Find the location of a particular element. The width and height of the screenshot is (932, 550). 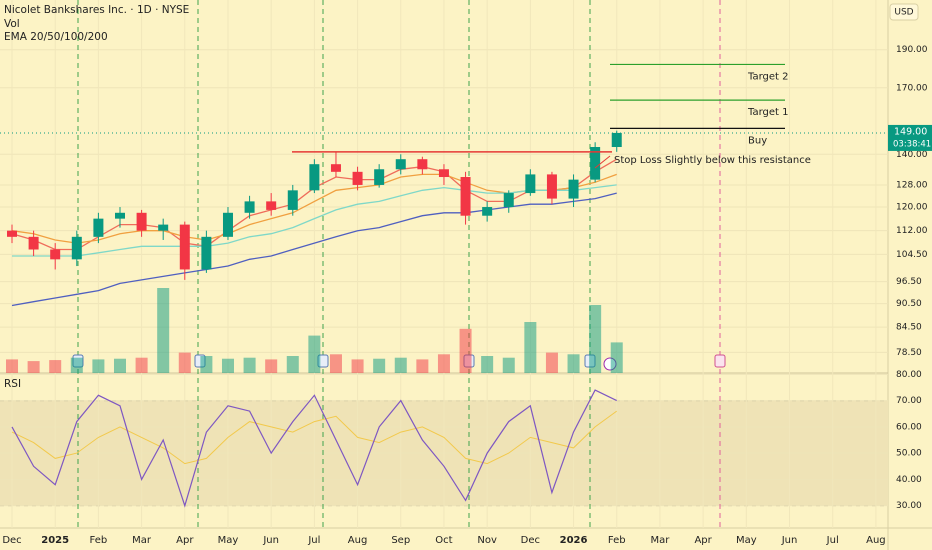

y-tick-label: 170.00 is located at coordinates (912, 88).